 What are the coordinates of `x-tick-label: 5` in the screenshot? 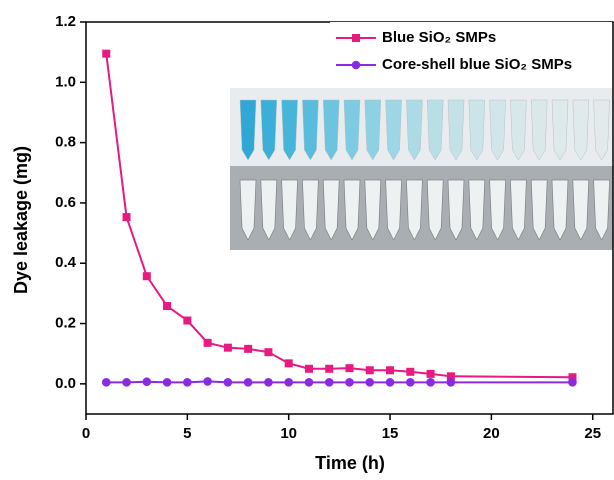 It's located at (187, 433).